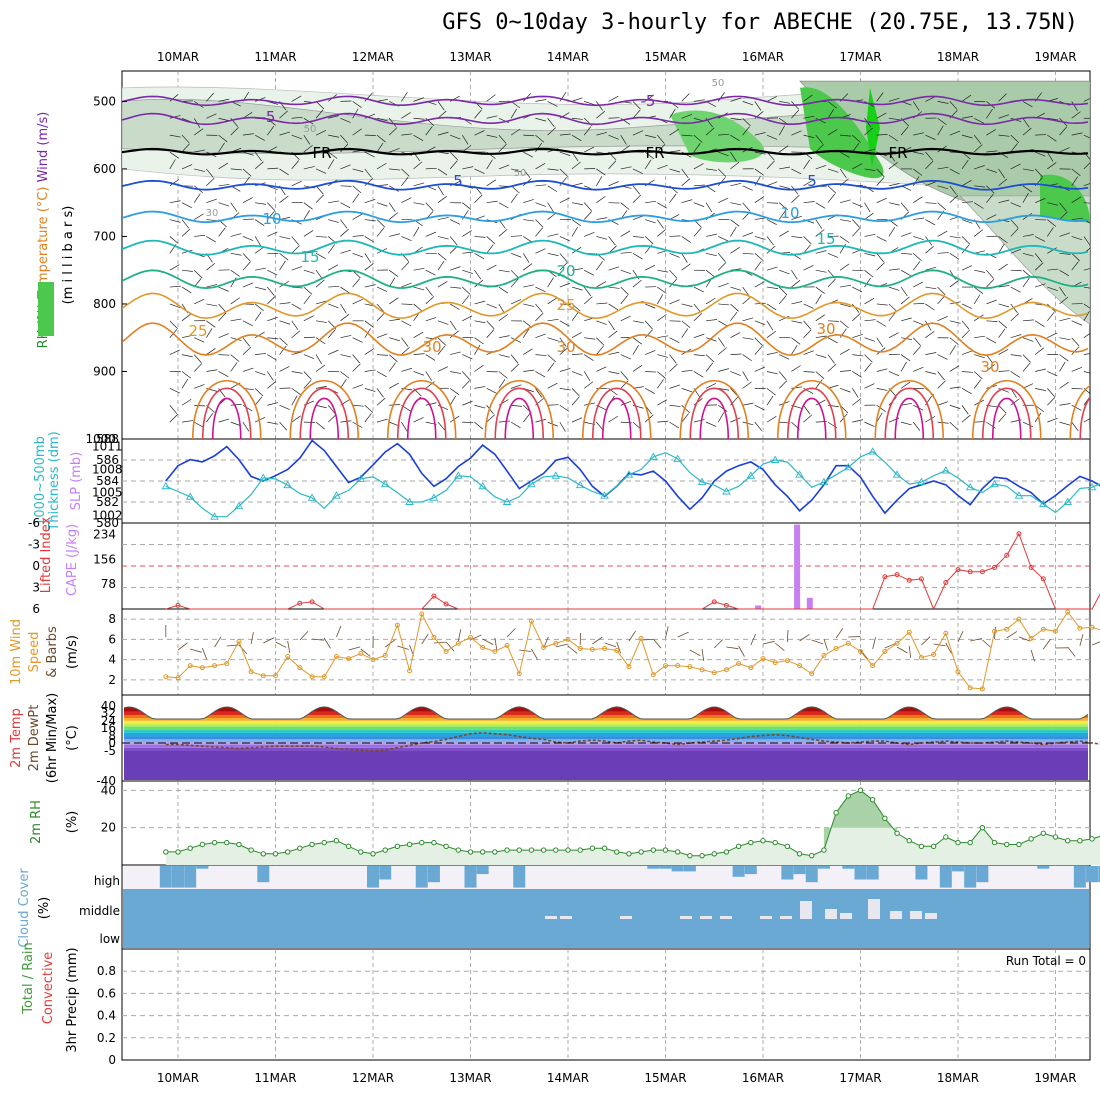 Image resolution: width=1100 pixels, height=1100 pixels. I want to click on wind-tick-label: 8, so click(112, 619).